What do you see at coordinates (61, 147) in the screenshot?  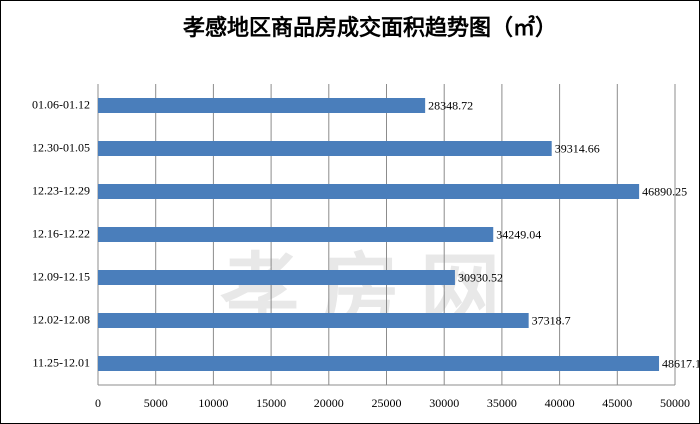 I see `y-tick-label: 12.30-01.05` at bounding box center [61, 147].